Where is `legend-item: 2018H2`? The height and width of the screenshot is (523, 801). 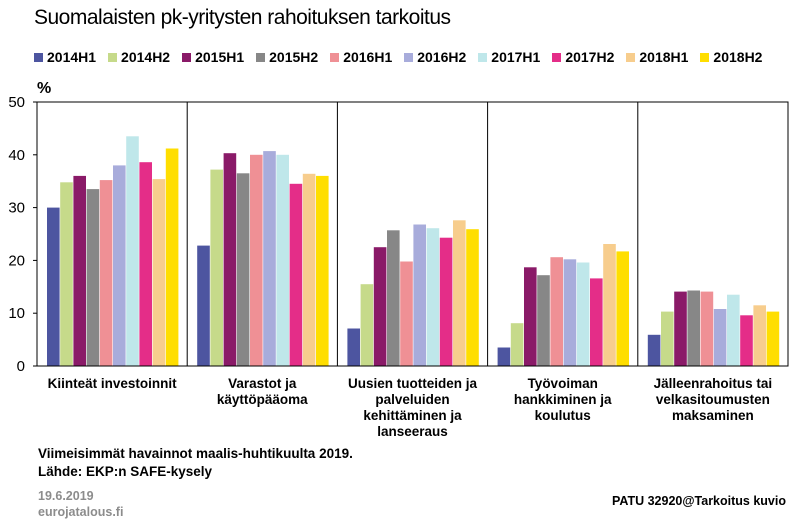
legend-item: 2018H2 is located at coordinates (731, 57).